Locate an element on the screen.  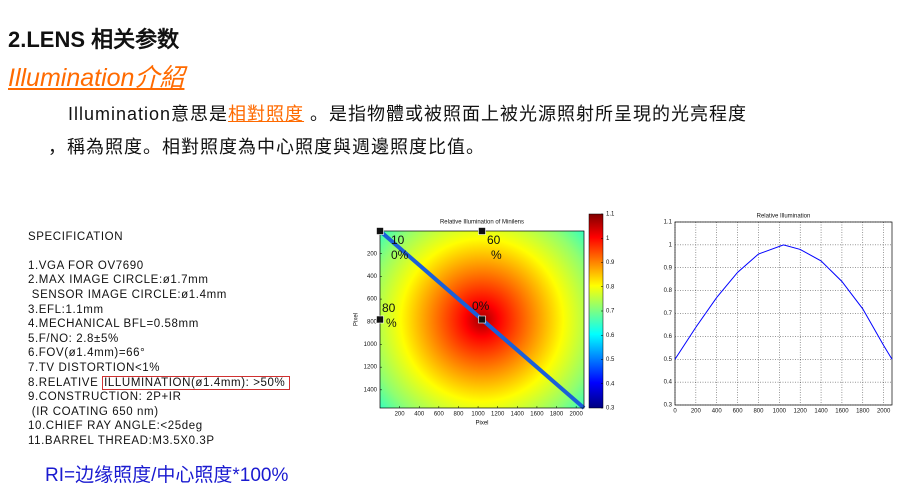
spec-item: 11.BARREL THREAD:M3.5X0.3P is located at coordinates (159, 441).